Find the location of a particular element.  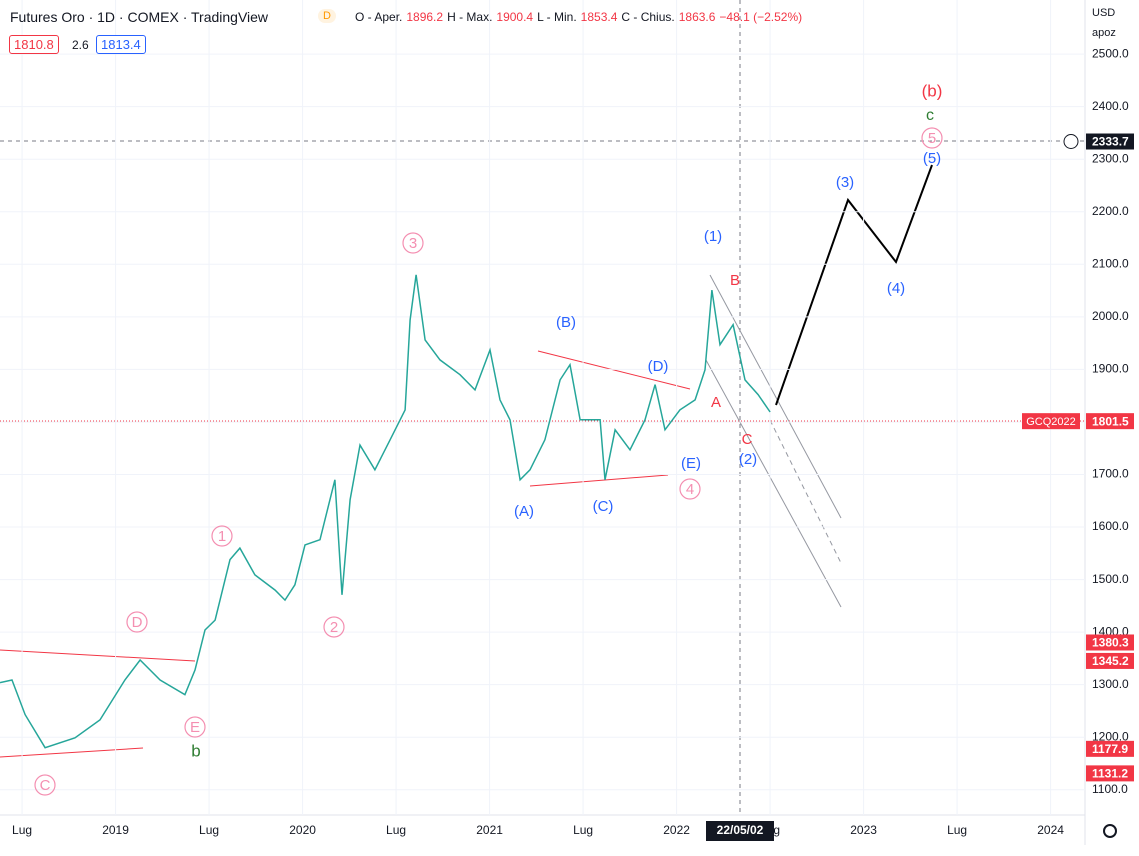

x-tick-label: 2022 is located at coordinates (676, 830).